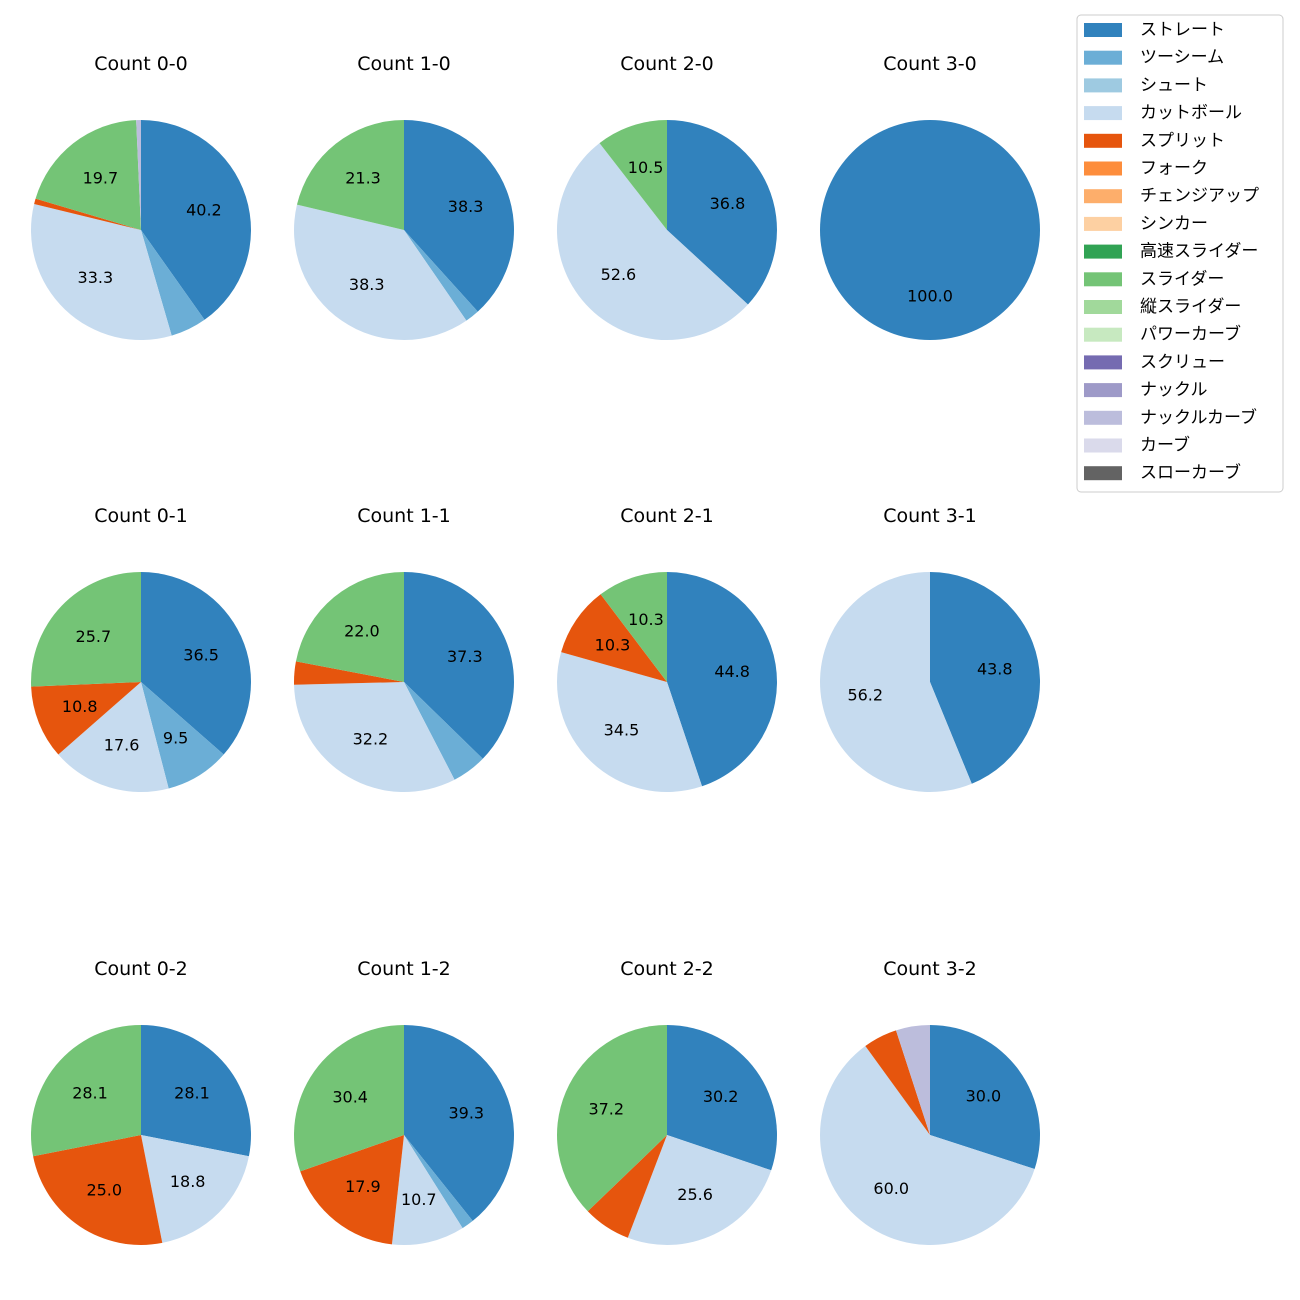 This screenshot has height=1300, width=1300. What do you see at coordinates (404, 516) in the screenshot?
I see `pie-title: Count 1-1` at bounding box center [404, 516].